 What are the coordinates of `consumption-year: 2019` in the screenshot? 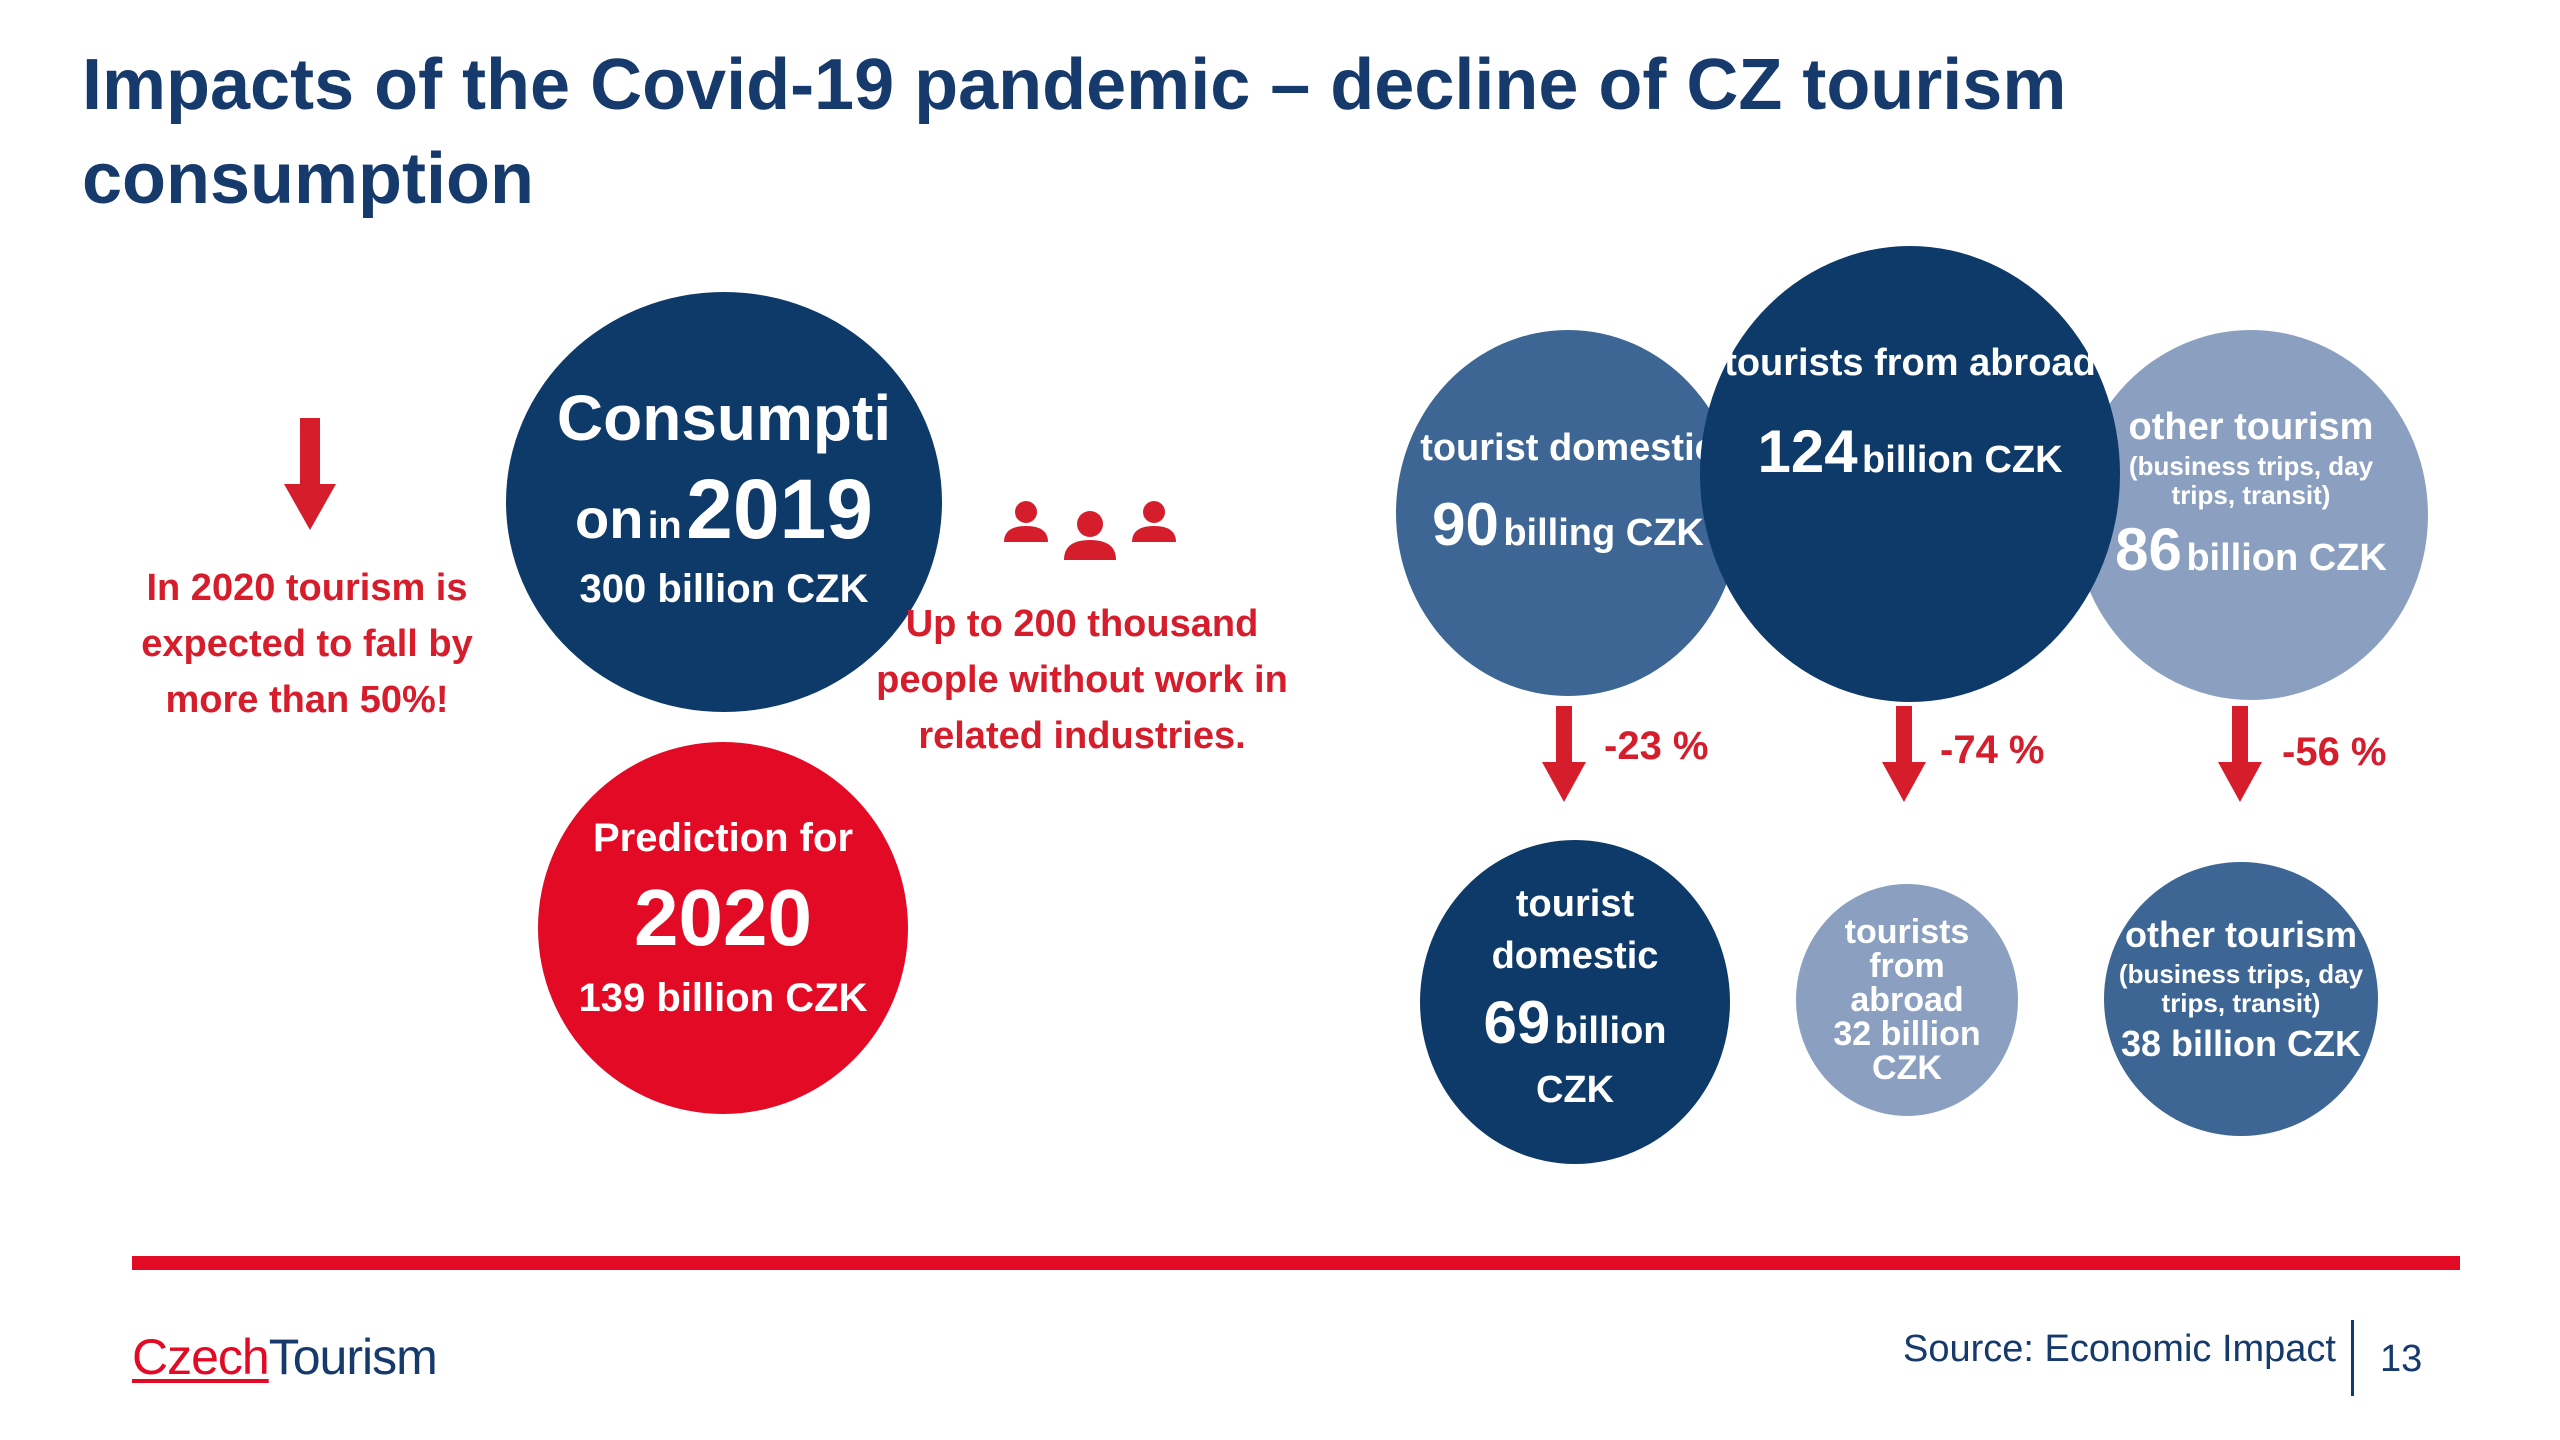 It's located at (779, 509).